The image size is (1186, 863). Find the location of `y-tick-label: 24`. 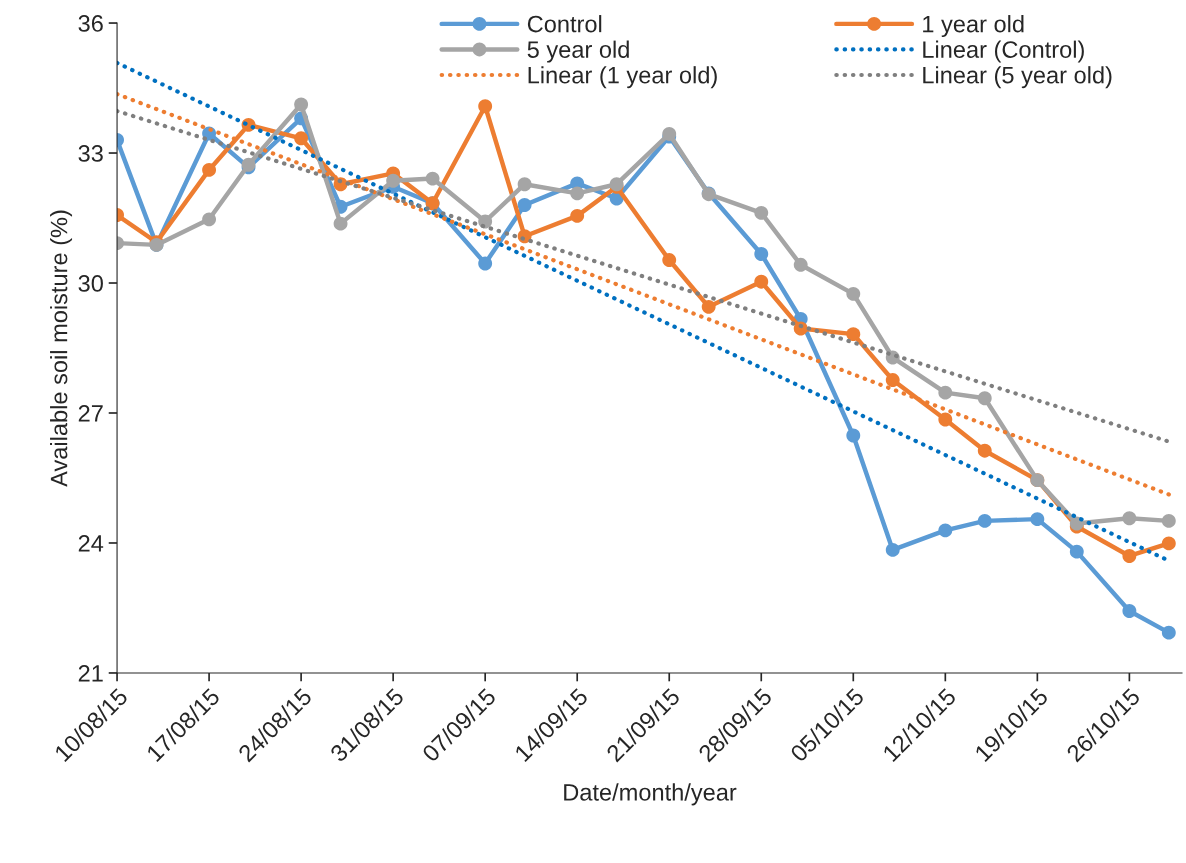

y-tick-label: 24 is located at coordinates (91, 543).